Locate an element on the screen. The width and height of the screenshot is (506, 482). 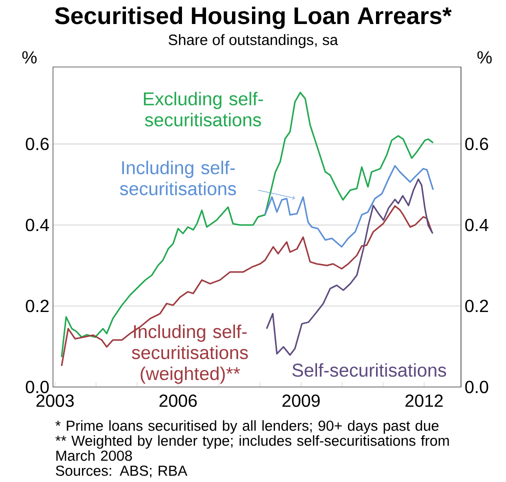
y2-tick-label: 0.2 is located at coordinates (476, 306).